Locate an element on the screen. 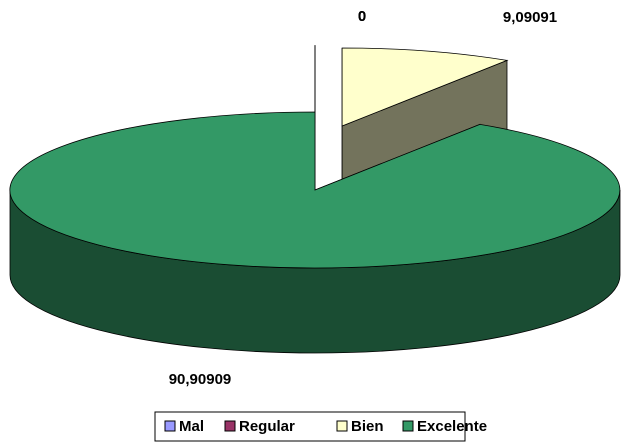 The width and height of the screenshot is (622, 445). legend-label: Bien is located at coordinates (367, 426).